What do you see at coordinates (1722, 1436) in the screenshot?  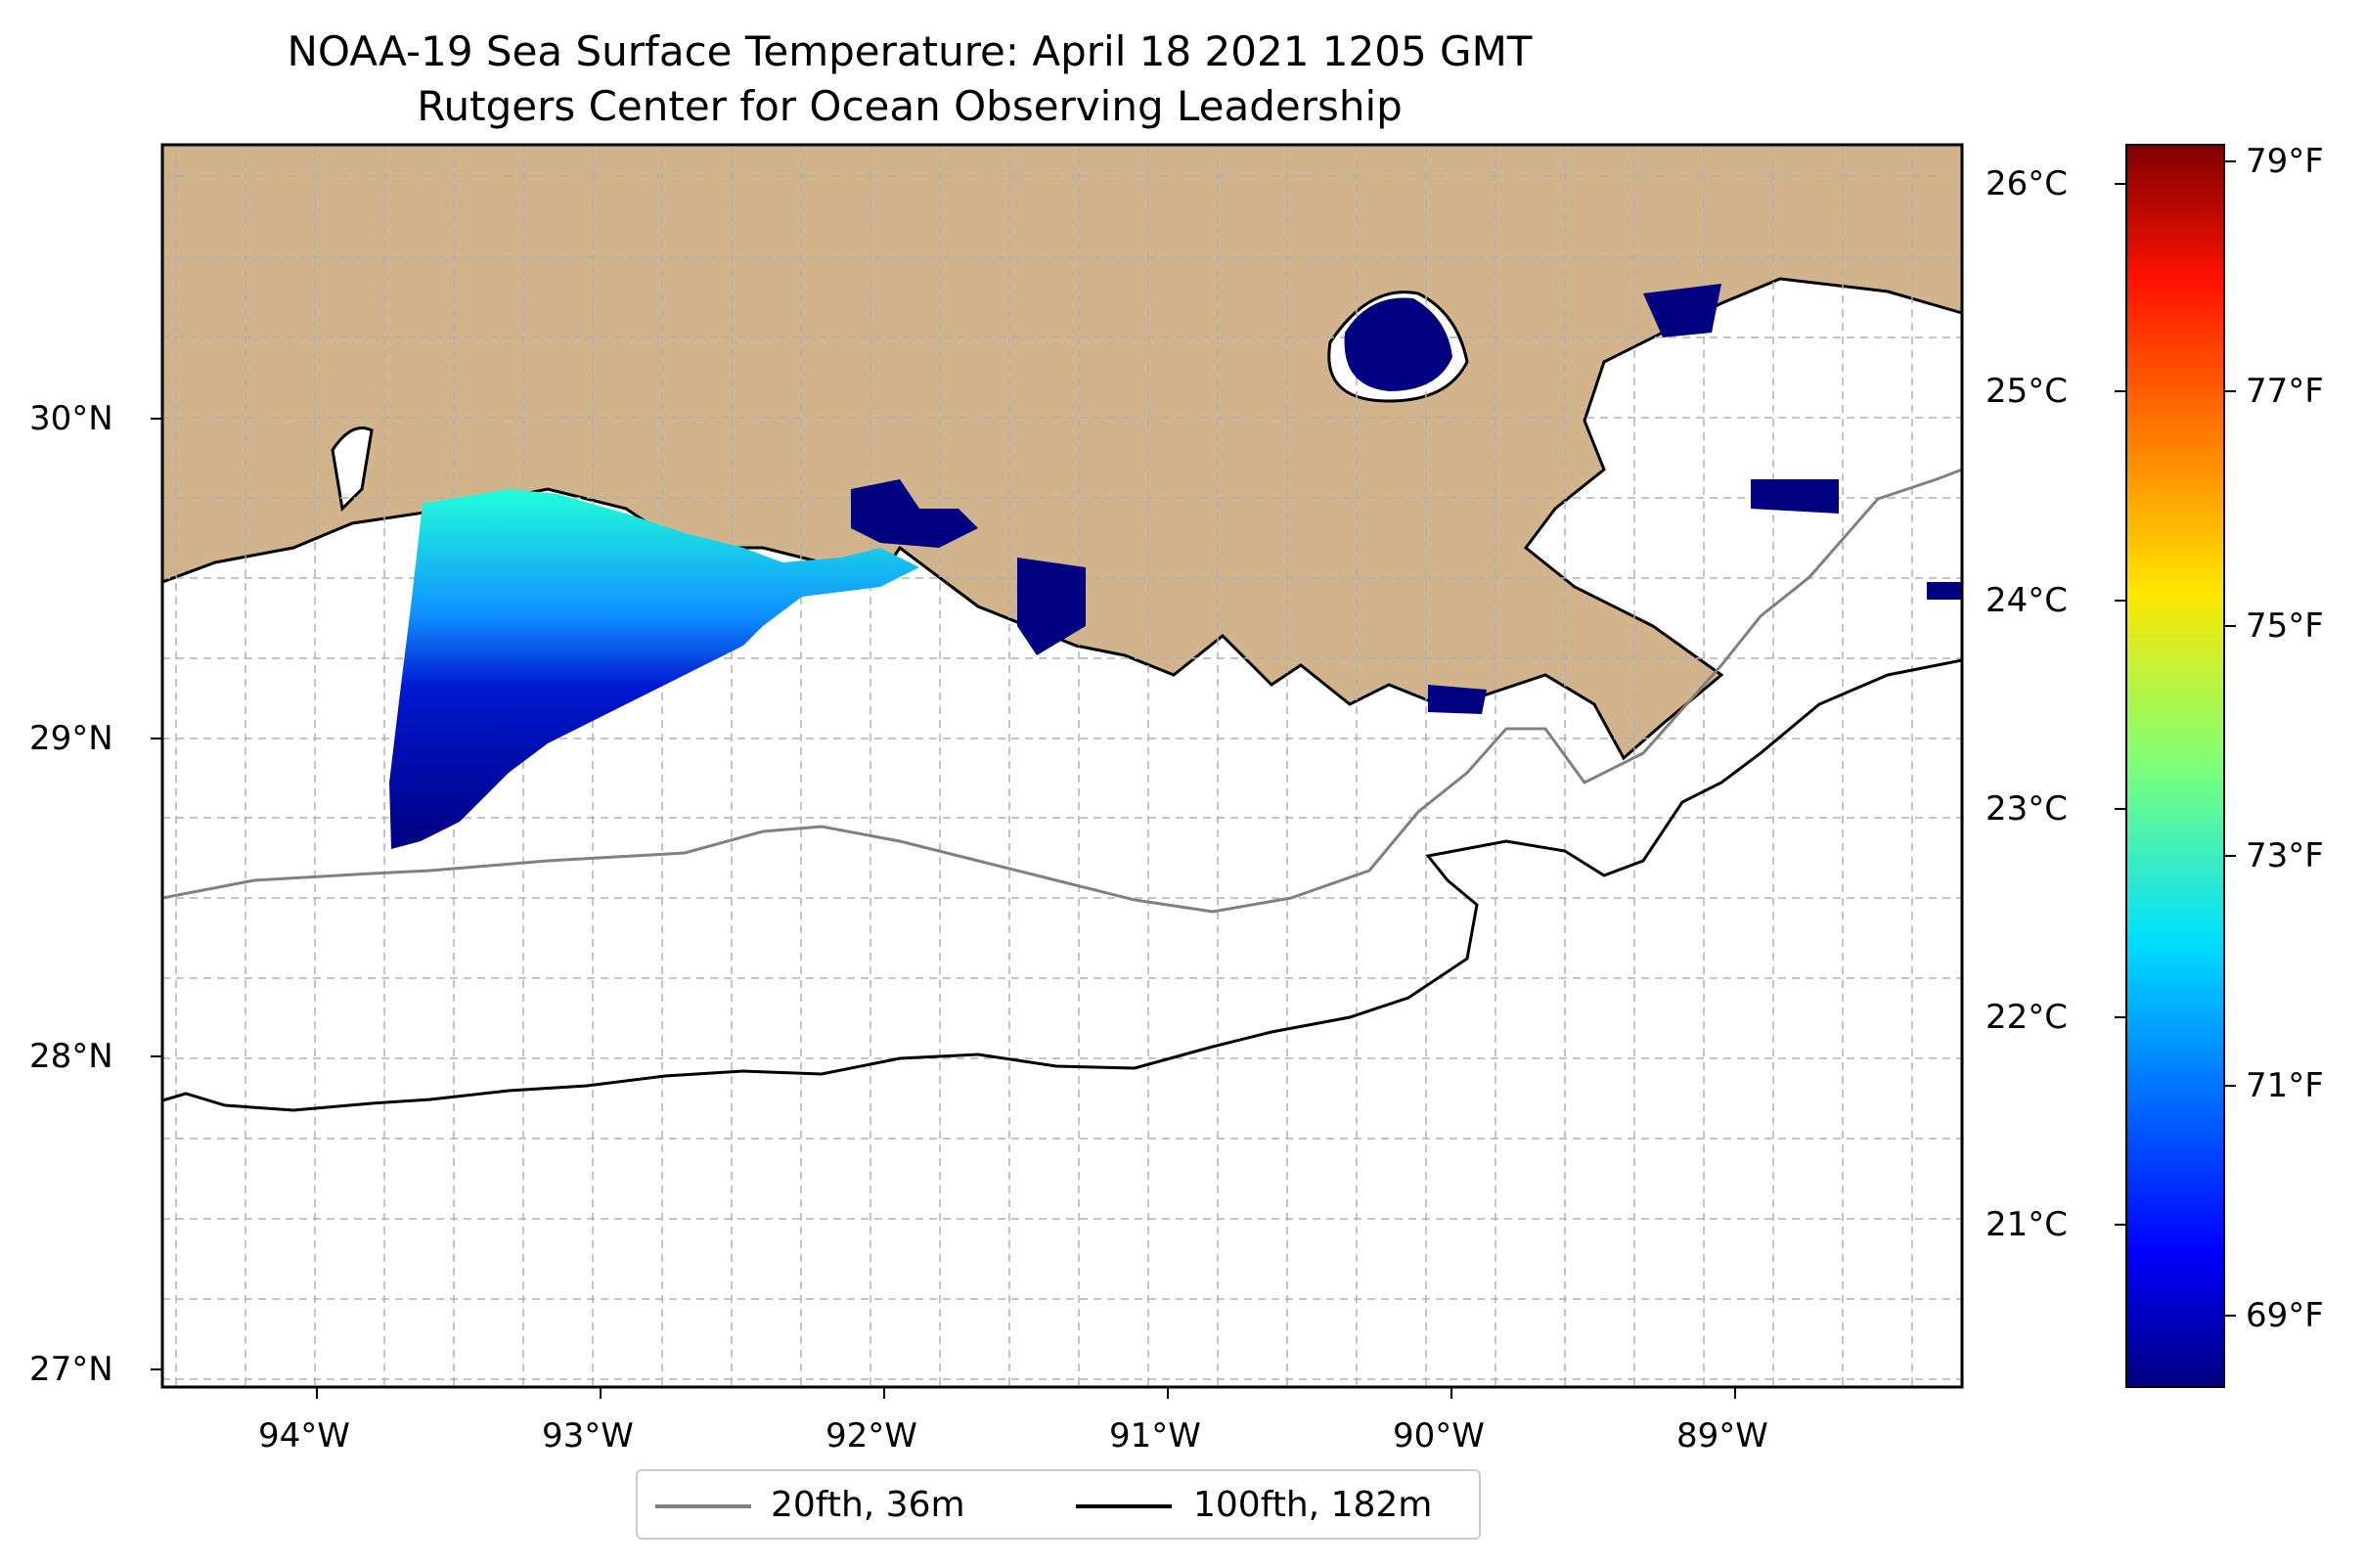 I see `lon-label-89w: 89°W` at bounding box center [1722, 1436].